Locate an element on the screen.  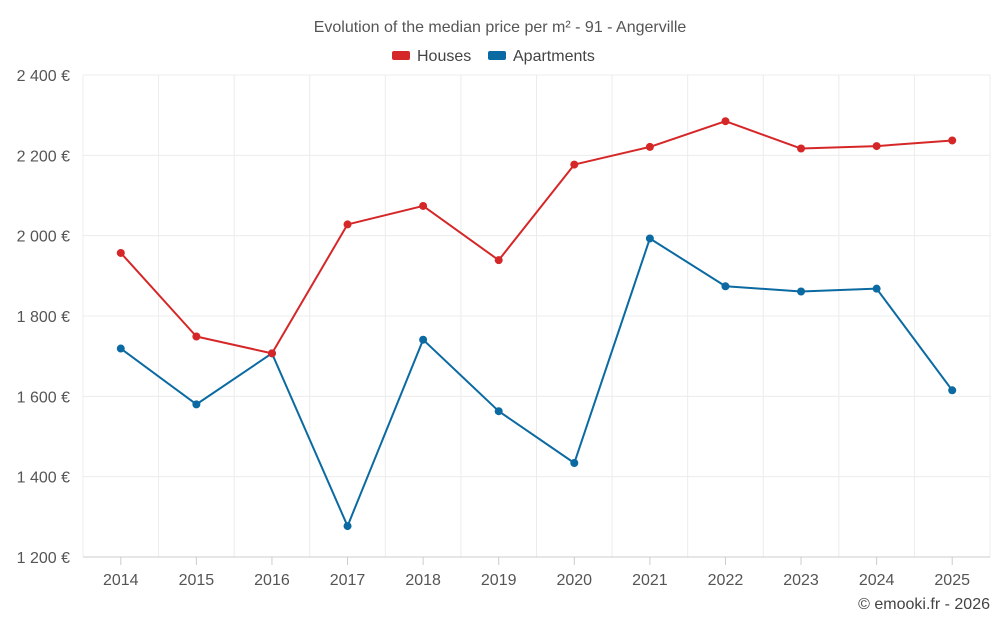
legend-swatch-apartments is located at coordinates (497, 55).